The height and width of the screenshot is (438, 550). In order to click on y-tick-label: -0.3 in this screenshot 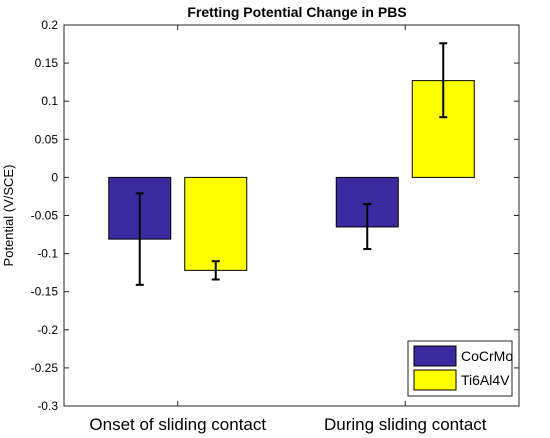, I will do `click(47, 406)`.